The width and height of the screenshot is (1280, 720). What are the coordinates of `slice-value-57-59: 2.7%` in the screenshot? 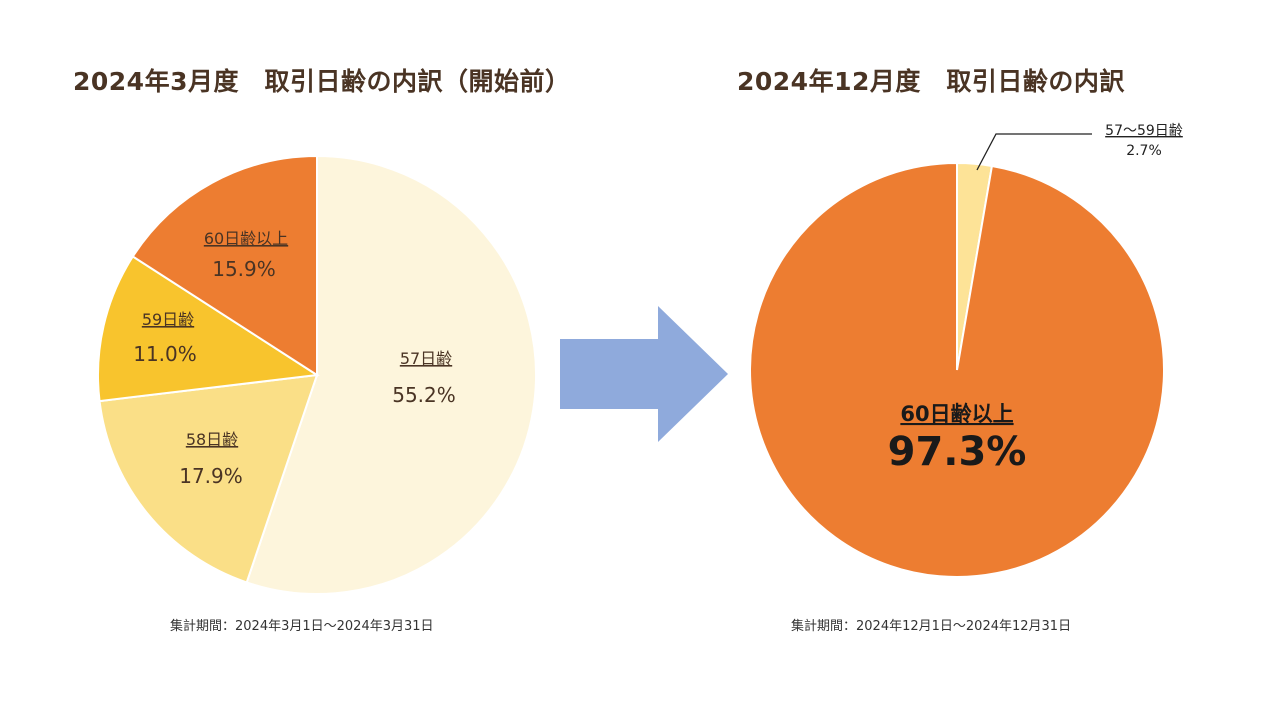 It's located at (1144, 151).